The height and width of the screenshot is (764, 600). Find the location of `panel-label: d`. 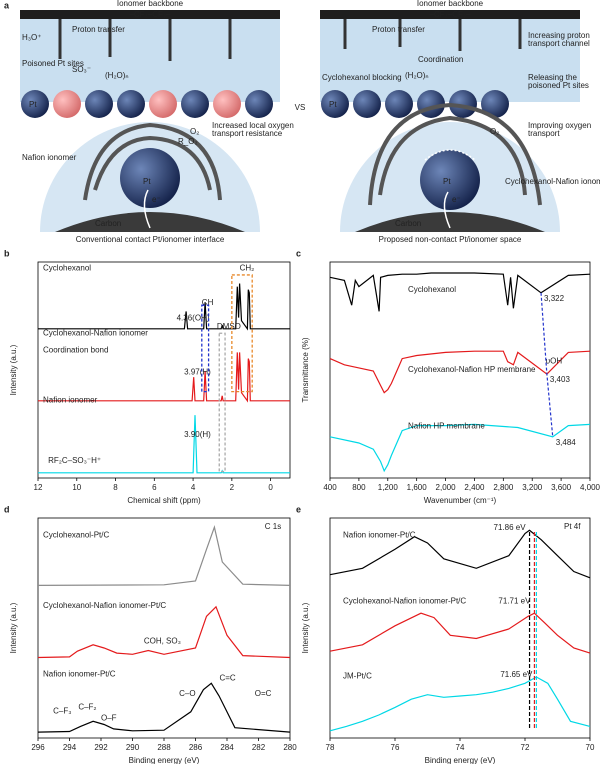

panel-label: d is located at coordinates (7, 509).